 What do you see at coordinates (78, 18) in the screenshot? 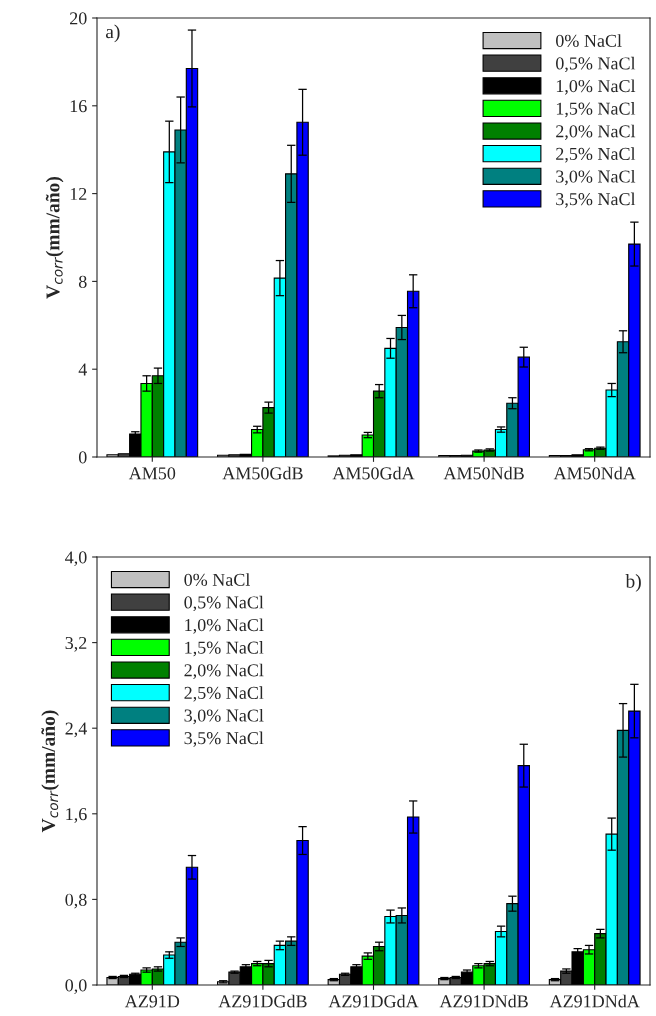
I see `y-tick-label: 20` at bounding box center [78, 18].